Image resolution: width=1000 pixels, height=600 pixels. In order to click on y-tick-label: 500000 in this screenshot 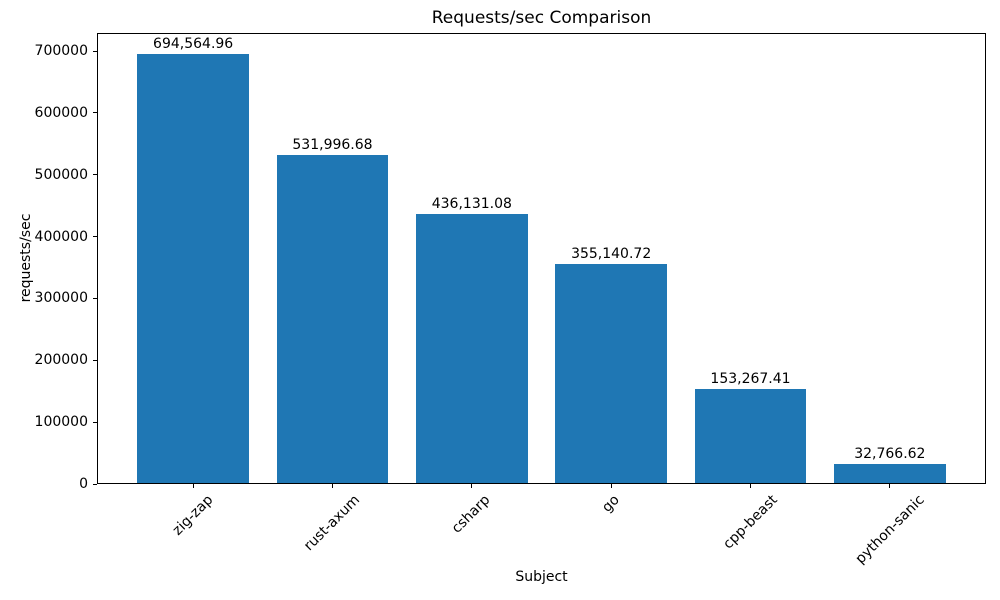, I will do `click(61, 174)`.